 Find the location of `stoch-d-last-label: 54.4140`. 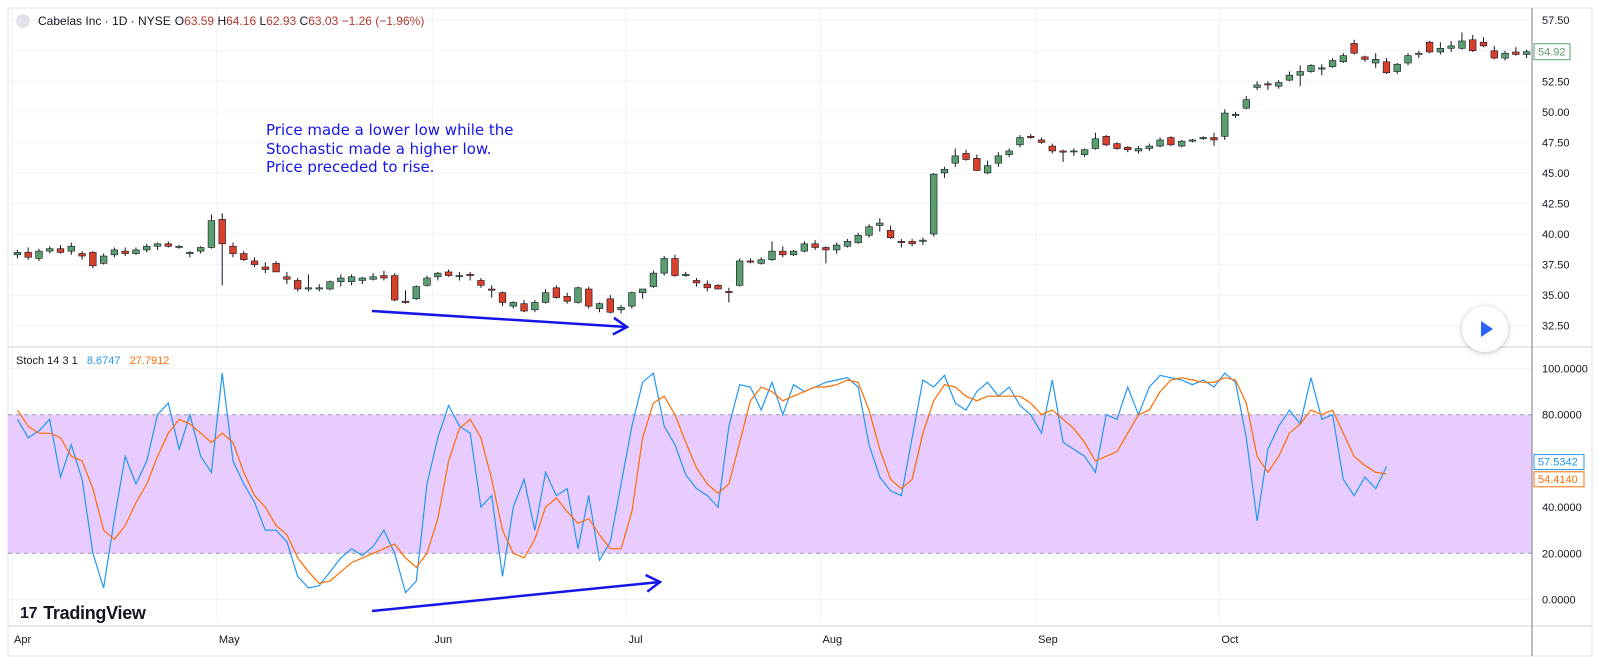

stoch-d-last-label: 54.4140 is located at coordinates (1558, 480).